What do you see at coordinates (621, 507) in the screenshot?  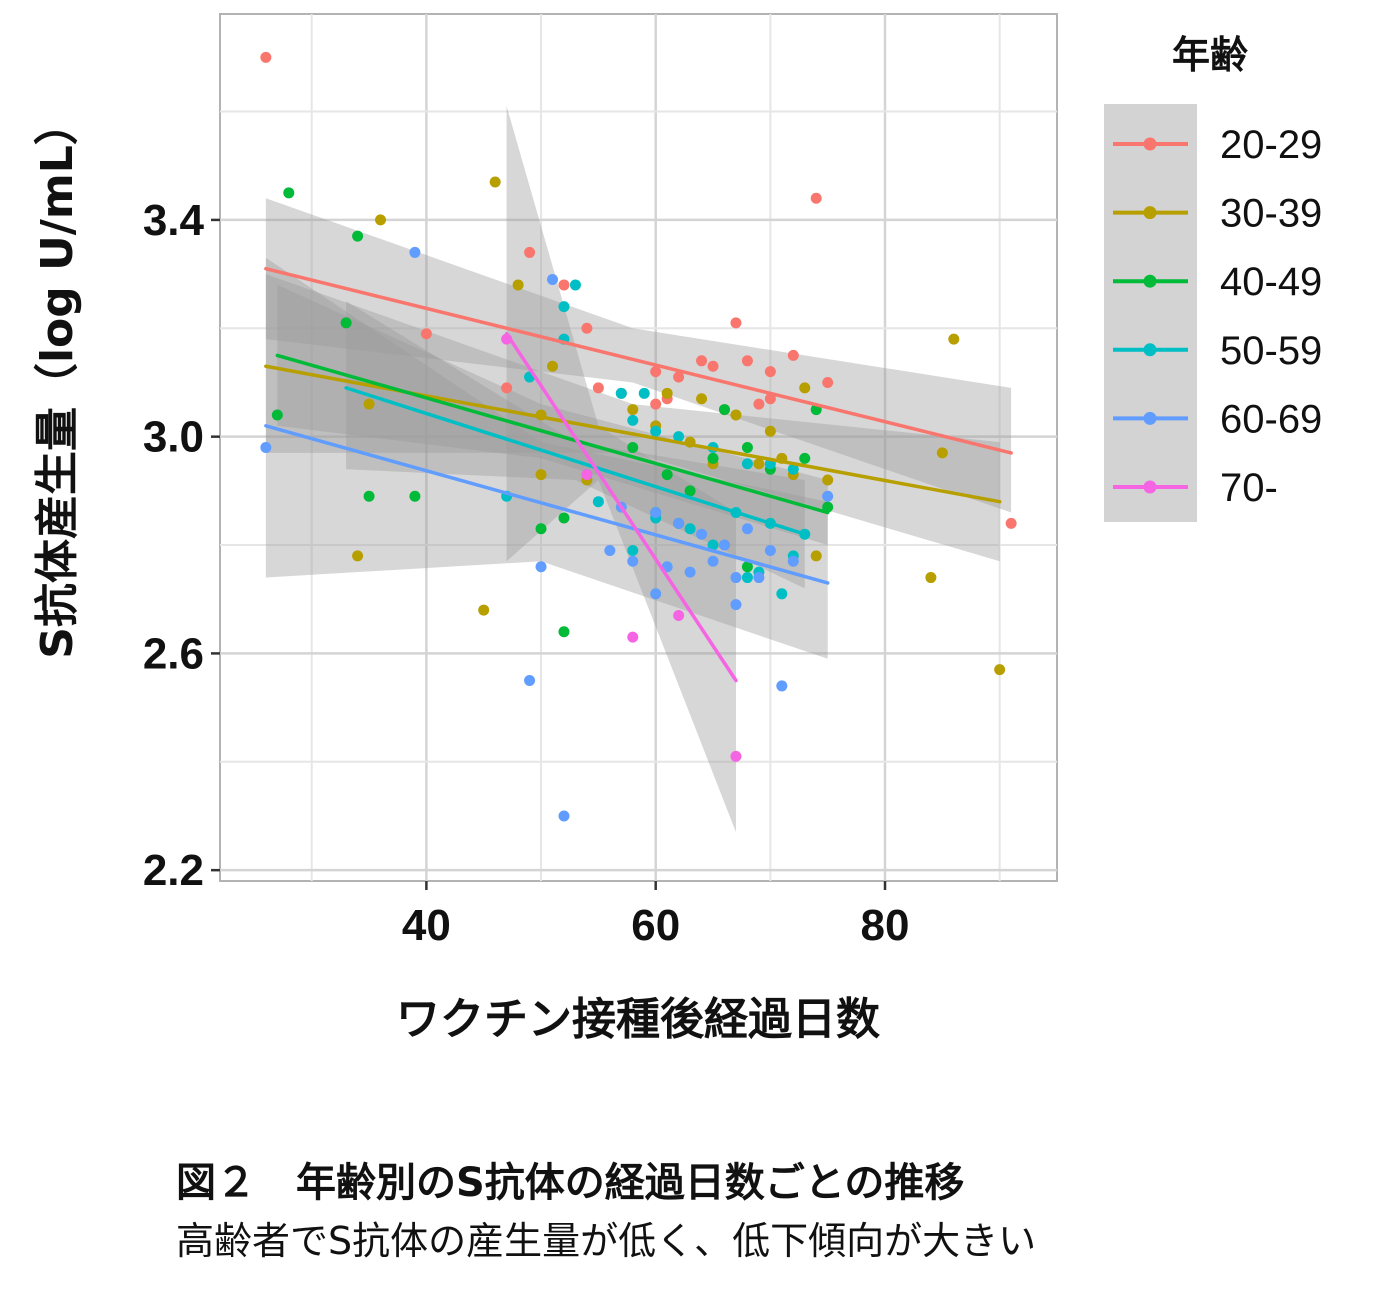 I see `trend-line-70-` at bounding box center [621, 507].